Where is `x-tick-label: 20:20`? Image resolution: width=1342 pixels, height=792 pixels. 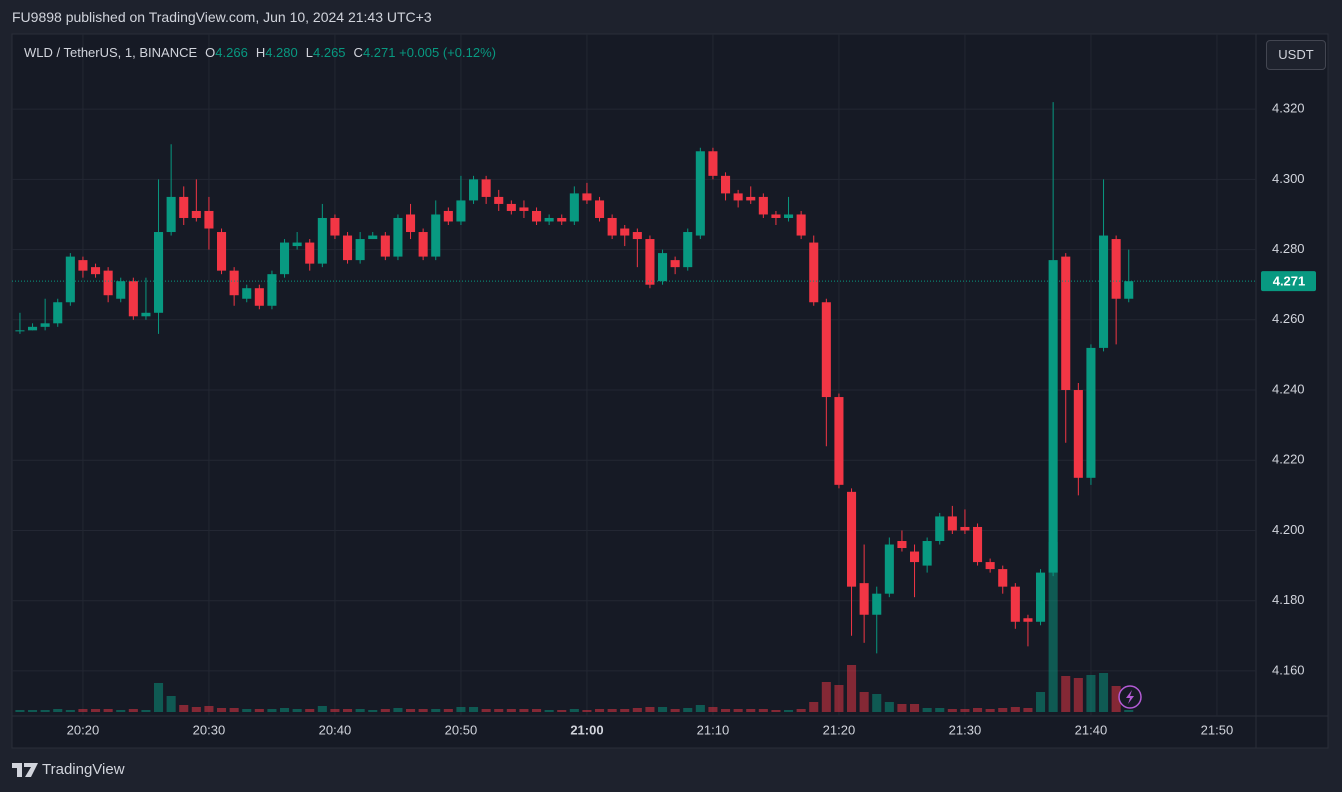 x-tick-label: 20:20 is located at coordinates (83, 729).